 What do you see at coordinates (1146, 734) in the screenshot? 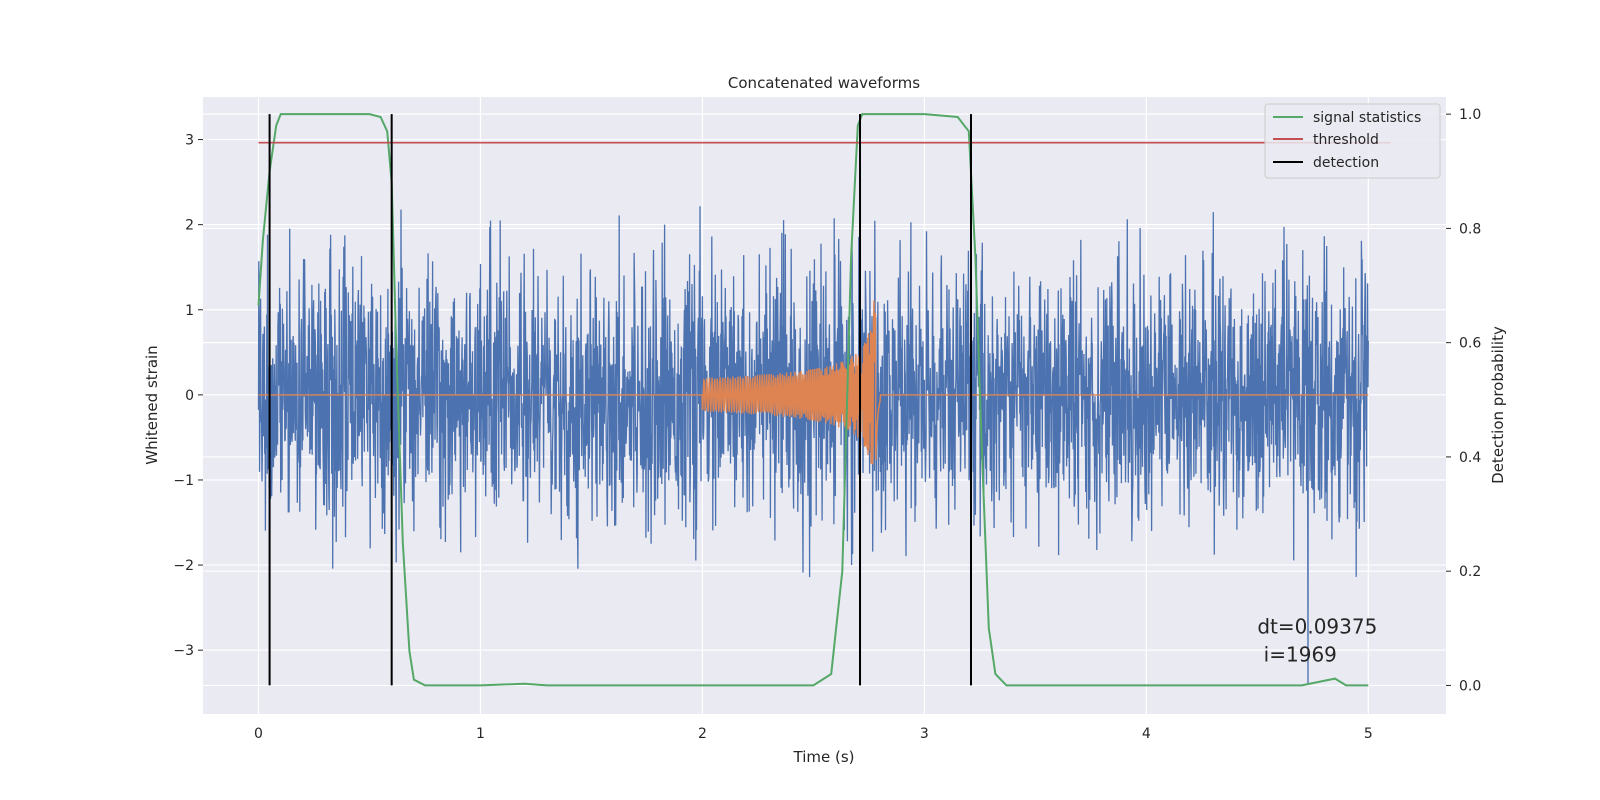
I see `x-tick-label: 4` at bounding box center [1146, 734].